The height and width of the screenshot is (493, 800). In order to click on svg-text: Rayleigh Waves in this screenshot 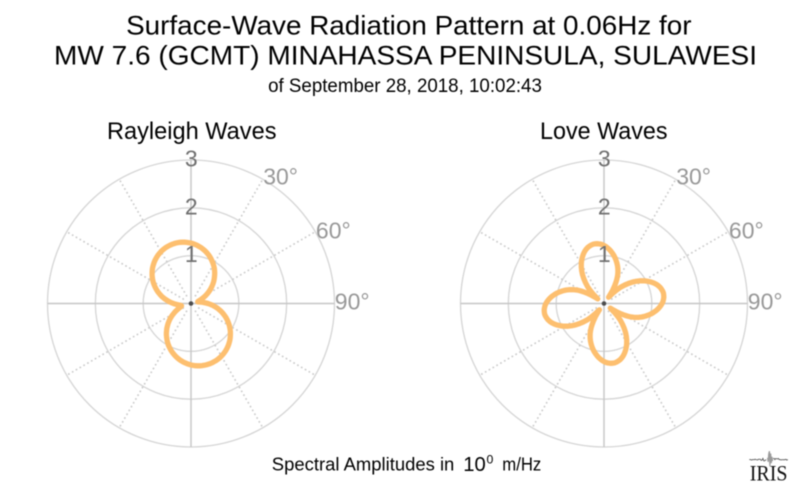, I will do `click(192, 131)`.